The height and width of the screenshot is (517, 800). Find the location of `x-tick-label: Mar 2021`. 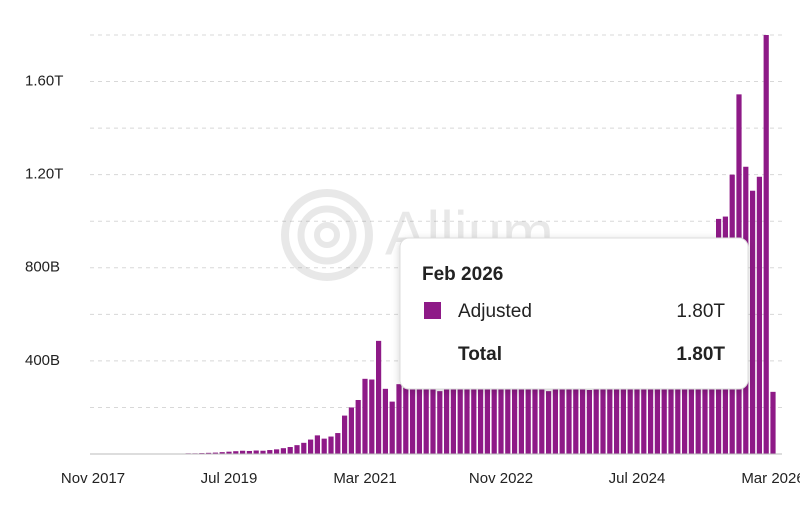

x-tick-label: Mar 2021 is located at coordinates (364, 478).